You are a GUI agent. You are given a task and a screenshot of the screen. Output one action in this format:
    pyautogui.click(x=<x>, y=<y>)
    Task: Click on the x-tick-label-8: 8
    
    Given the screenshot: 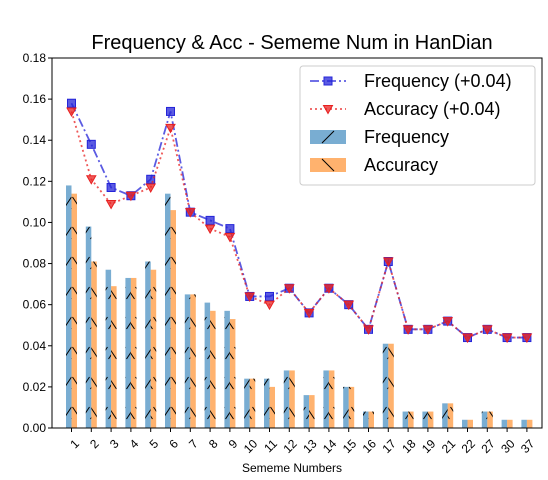 What is the action you would take?
    pyautogui.click(x=213, y=443)
    